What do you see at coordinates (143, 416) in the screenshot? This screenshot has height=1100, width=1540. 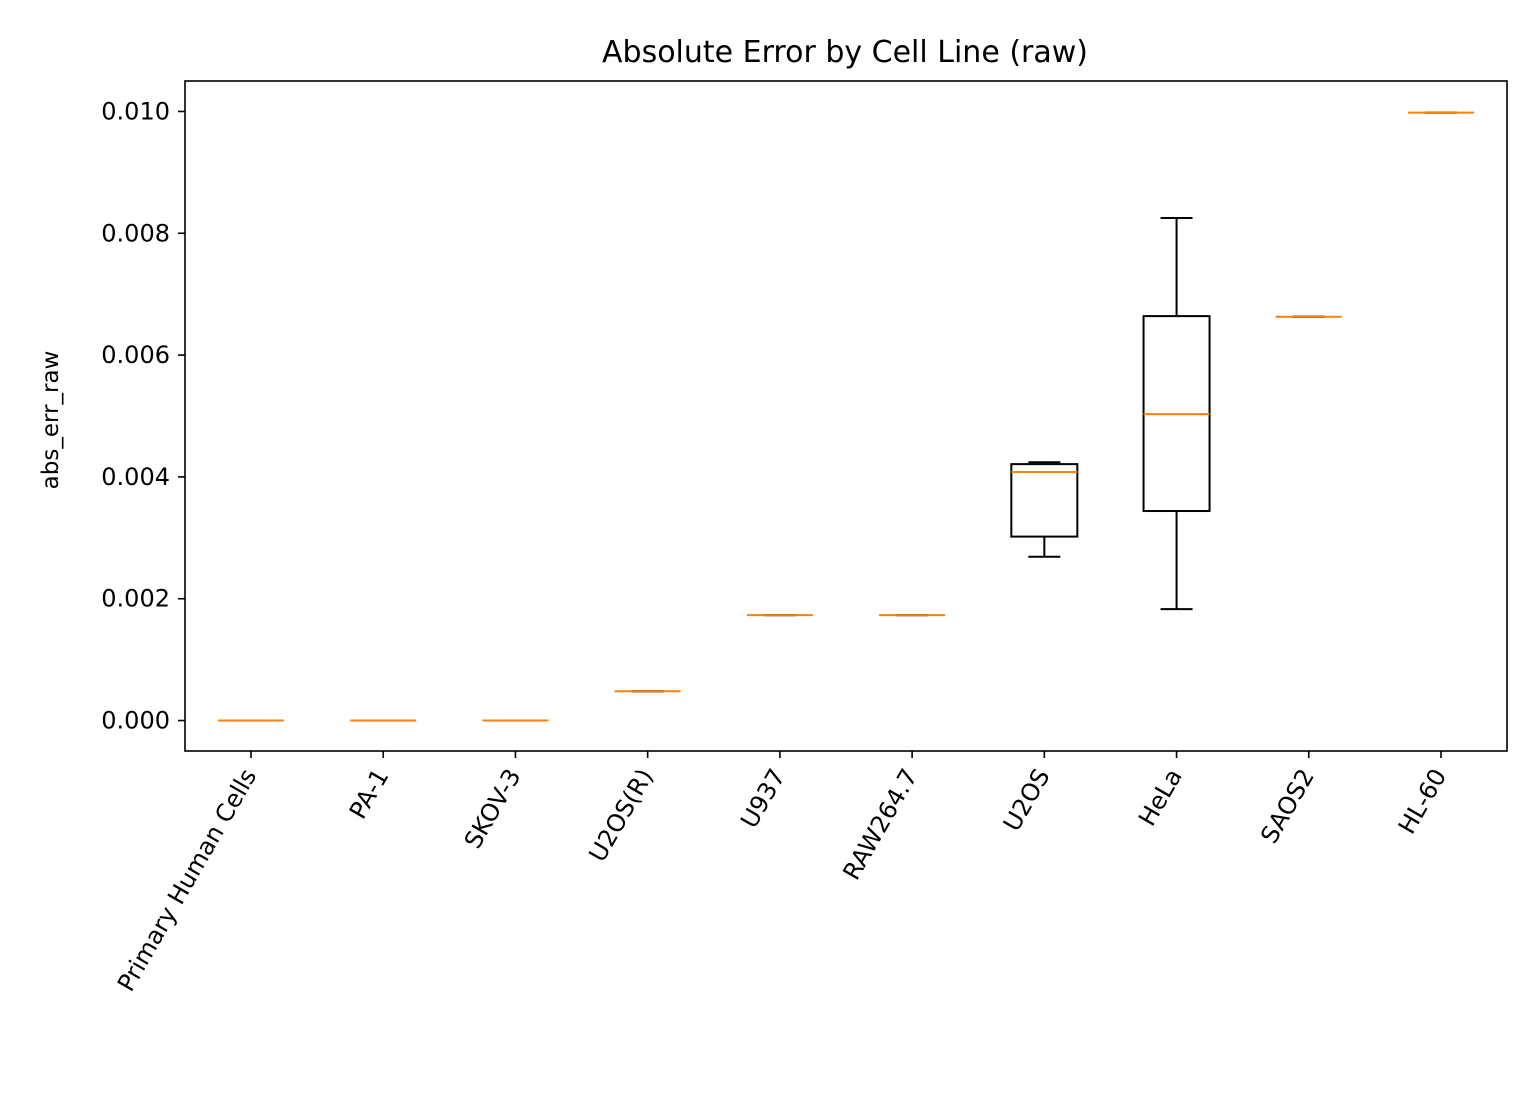 I see `y-axis: 0.000 0.002 0.004 0.006 0.008 0.010` at bounding box center [143, 416].